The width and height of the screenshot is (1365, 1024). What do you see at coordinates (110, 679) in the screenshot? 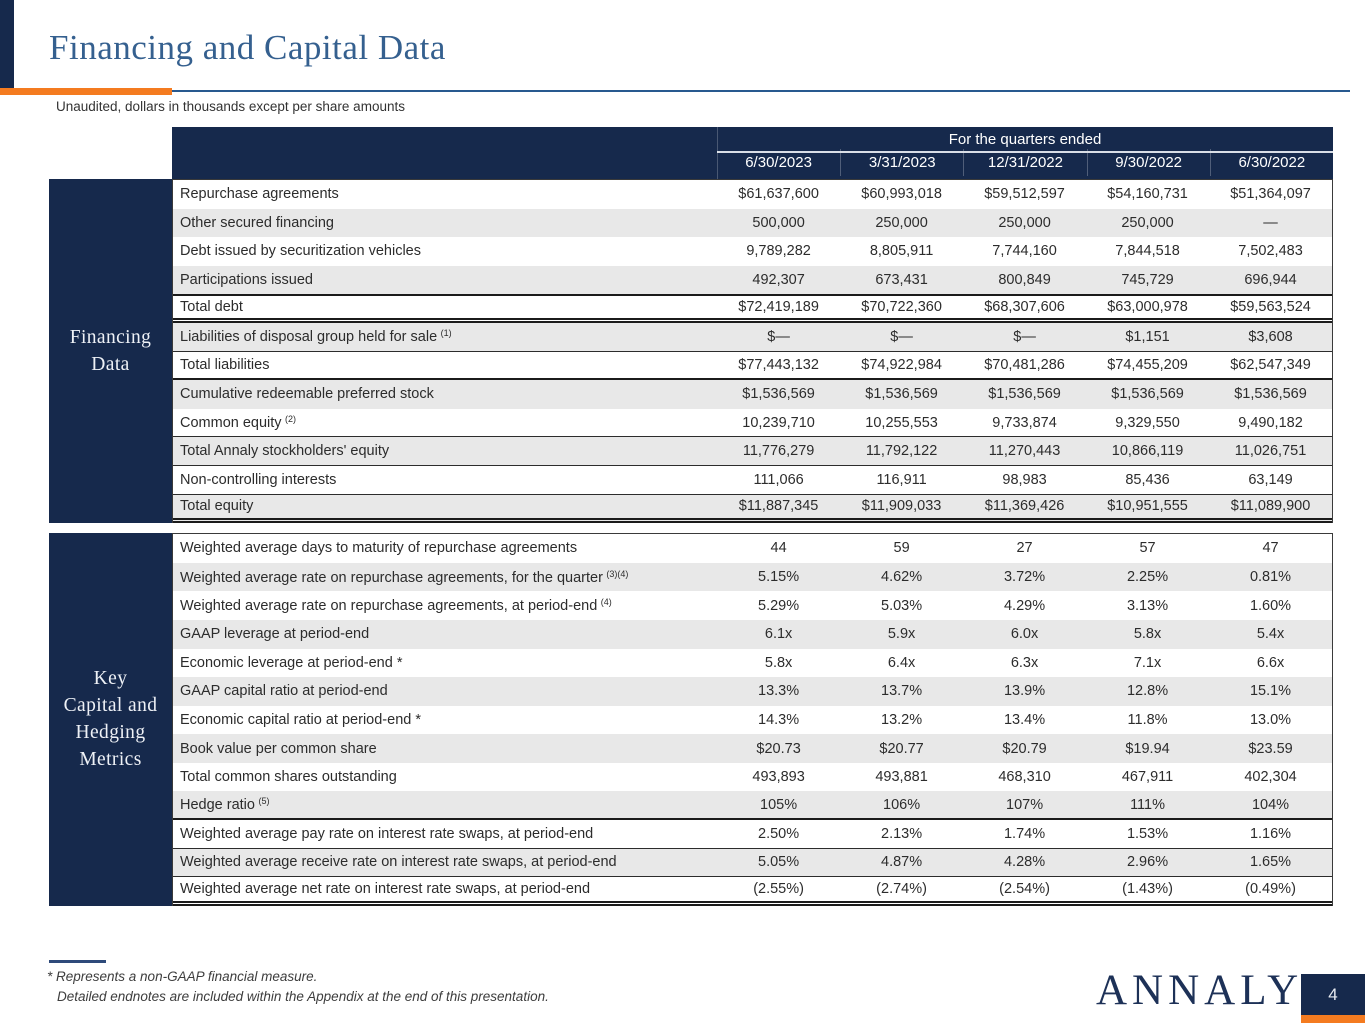
I see `section-label-line: Key` at bounding box center [110, 679].